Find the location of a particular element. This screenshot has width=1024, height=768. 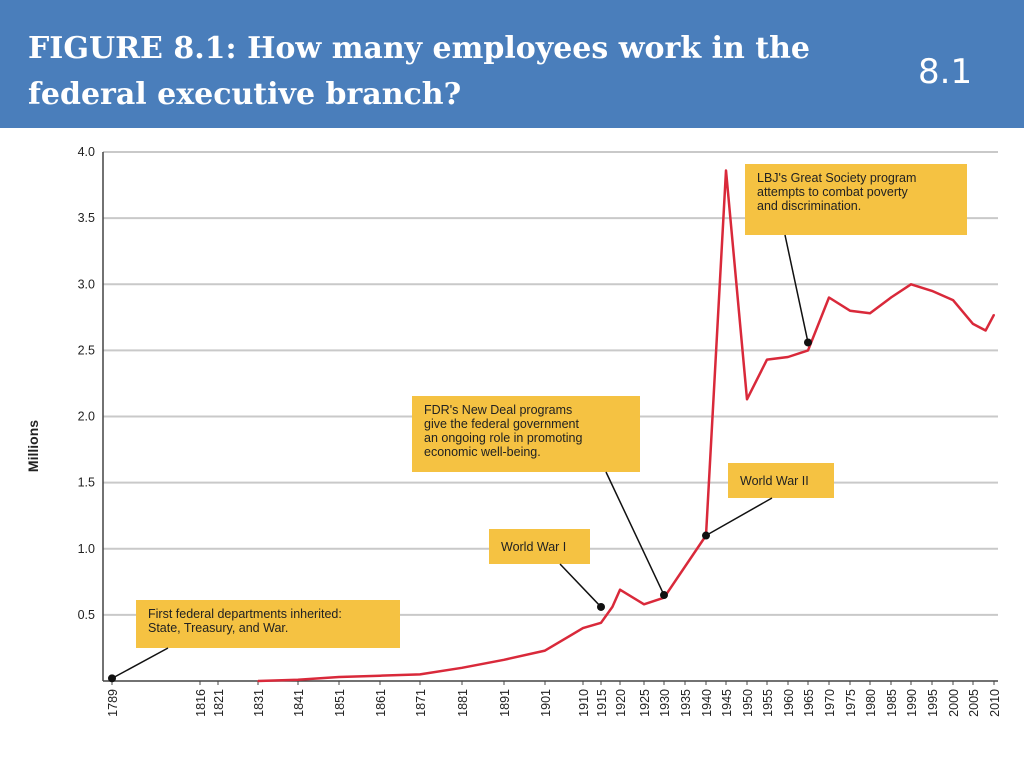

x-tick-label-1950: 1950 is located at coordinates (748, 703).